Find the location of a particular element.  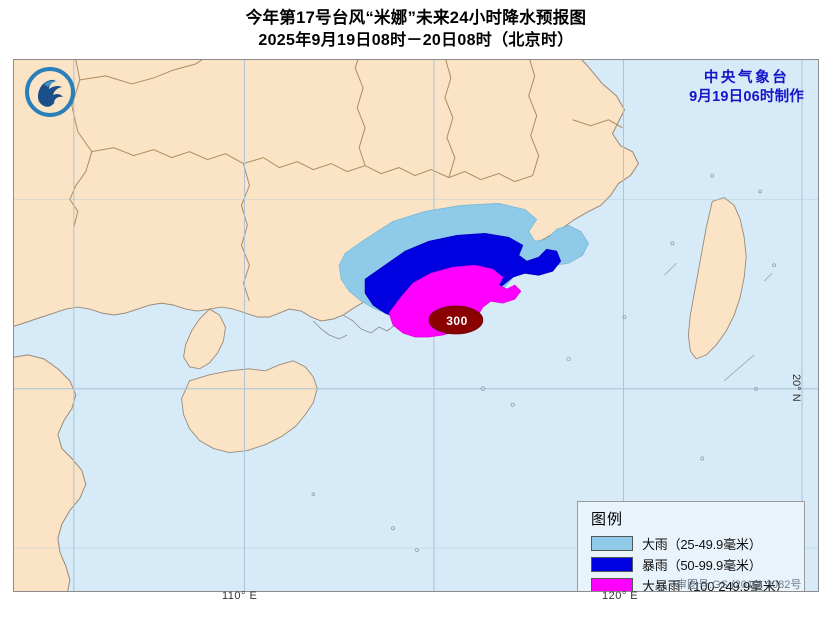

longitude-label-110: 110° E is located at coordinates (240, 596).